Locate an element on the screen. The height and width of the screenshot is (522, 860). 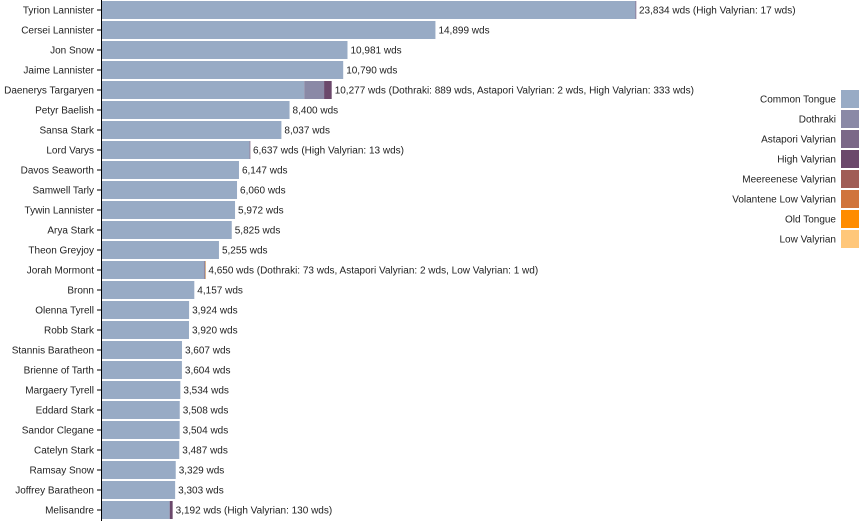
legend-label: Volantene Low Valyrian is located at coordinates (784, 200).